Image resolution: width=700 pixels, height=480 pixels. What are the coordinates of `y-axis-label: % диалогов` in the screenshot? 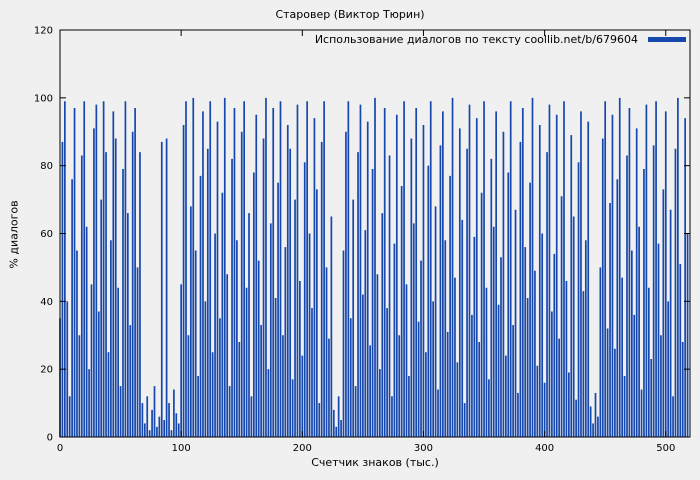 It's located at (14, 234).